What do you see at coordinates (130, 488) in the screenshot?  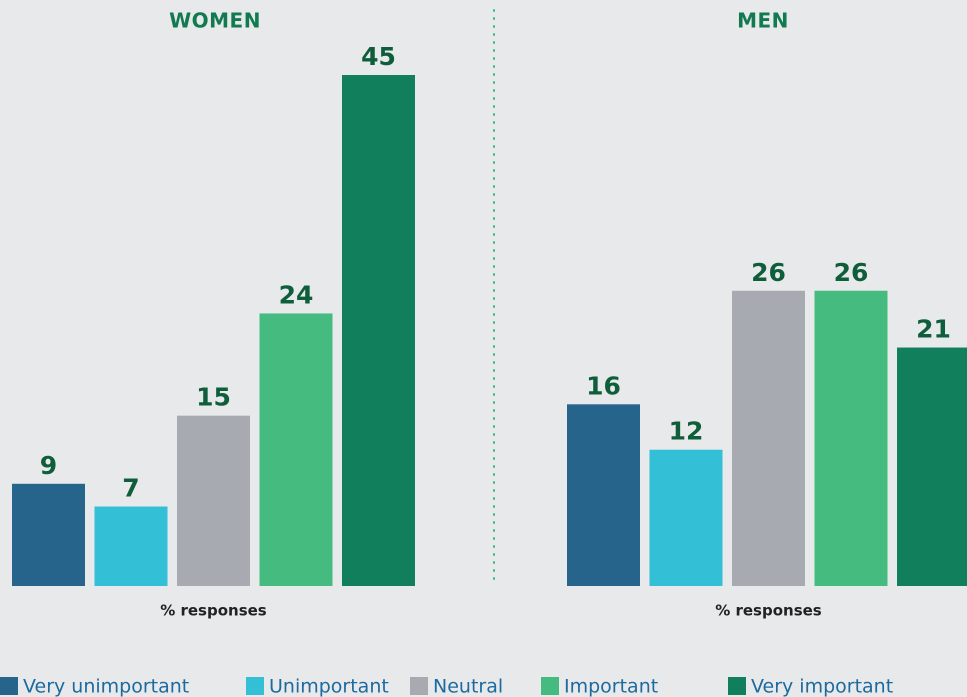 I see `value-label: 7` at bounding box center [130, 488].